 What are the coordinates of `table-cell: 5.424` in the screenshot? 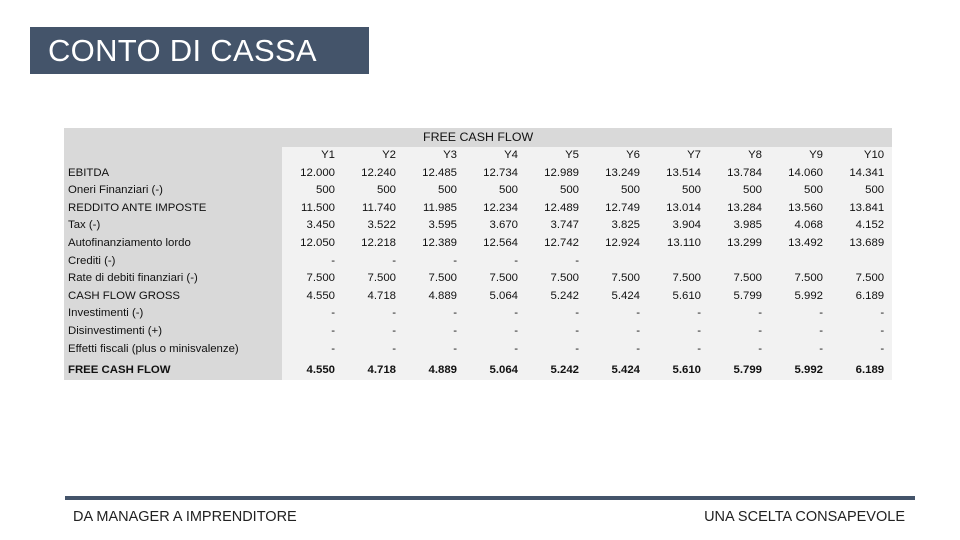 It's located at (617, 296).